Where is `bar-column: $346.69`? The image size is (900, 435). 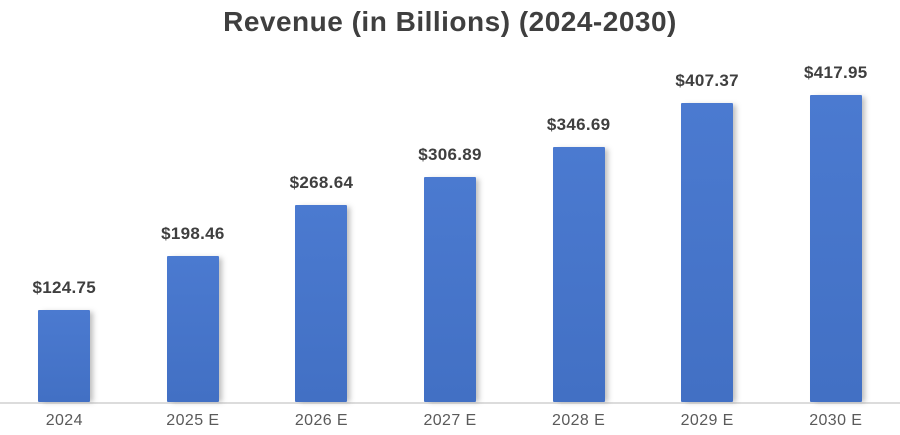
bar-column: $346.69 is located at coordinates (578, 258).